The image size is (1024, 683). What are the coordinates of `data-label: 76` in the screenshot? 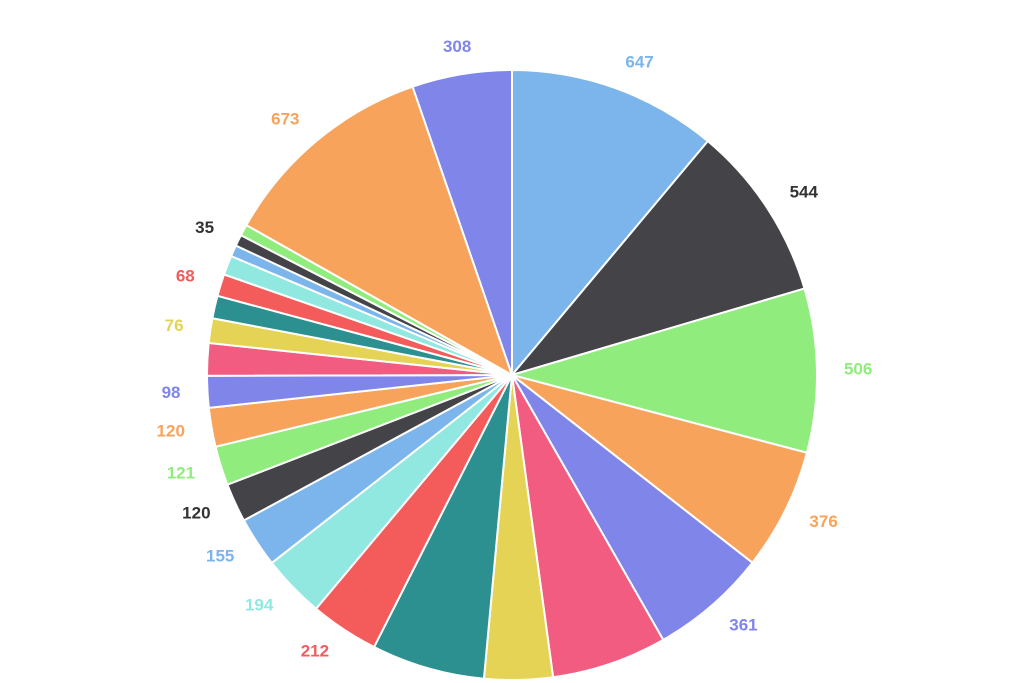 It's located at (174, 325).